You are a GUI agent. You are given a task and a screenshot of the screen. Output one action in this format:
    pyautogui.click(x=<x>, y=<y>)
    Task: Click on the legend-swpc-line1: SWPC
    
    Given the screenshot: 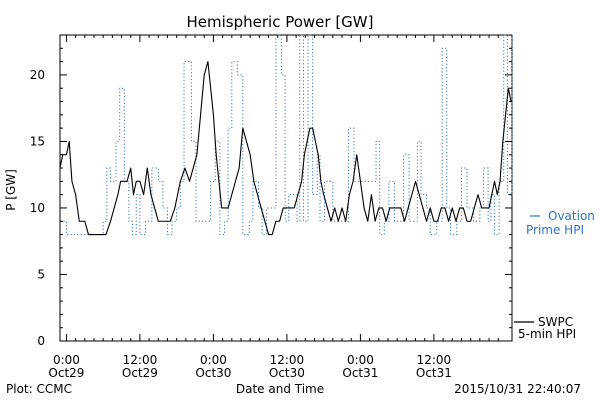 What is the action you would take?
    pyautogui.click(x=555, y=322)
    